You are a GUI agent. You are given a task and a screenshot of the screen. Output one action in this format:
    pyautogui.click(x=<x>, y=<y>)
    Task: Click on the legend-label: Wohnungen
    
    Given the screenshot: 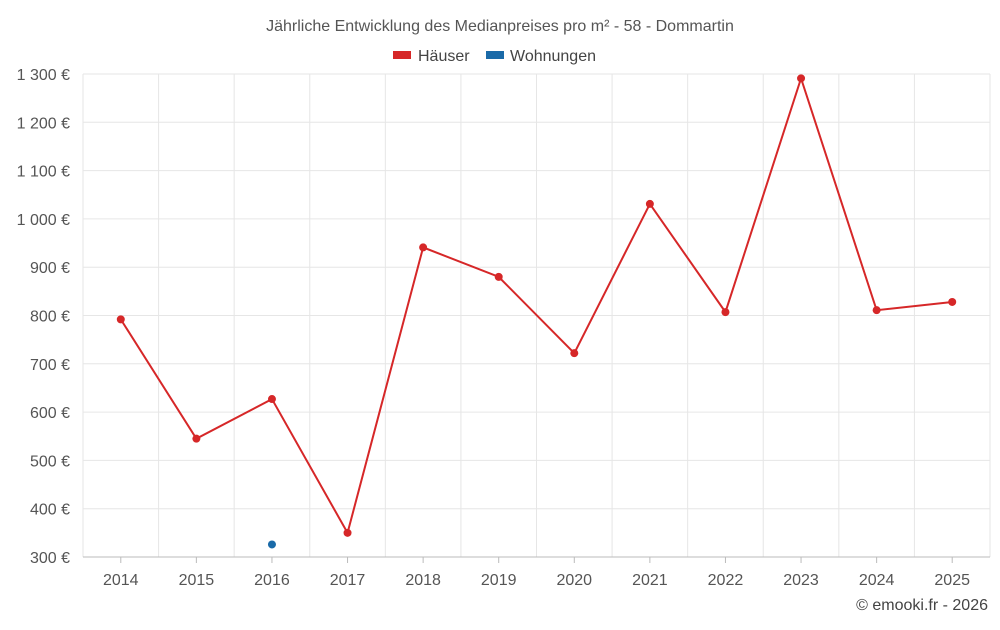 What is the action you would take?
    pyautogui.click(x=553, y=56)
    